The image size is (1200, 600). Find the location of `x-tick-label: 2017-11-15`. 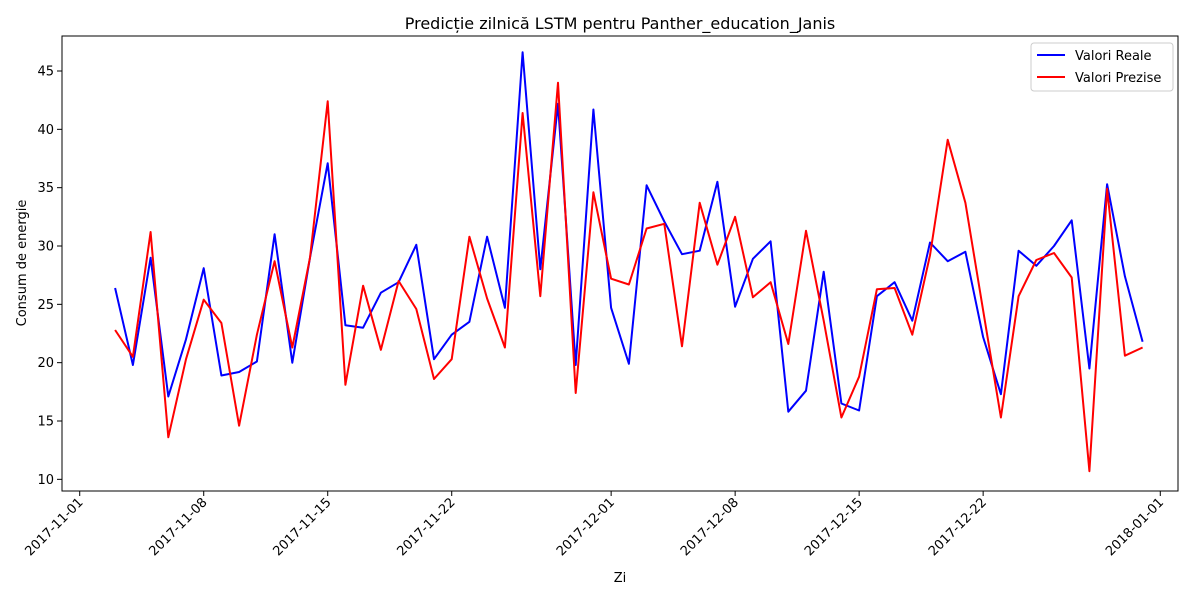

x-tick-label: 2017-11-15 is located at coordinates (303, 527).